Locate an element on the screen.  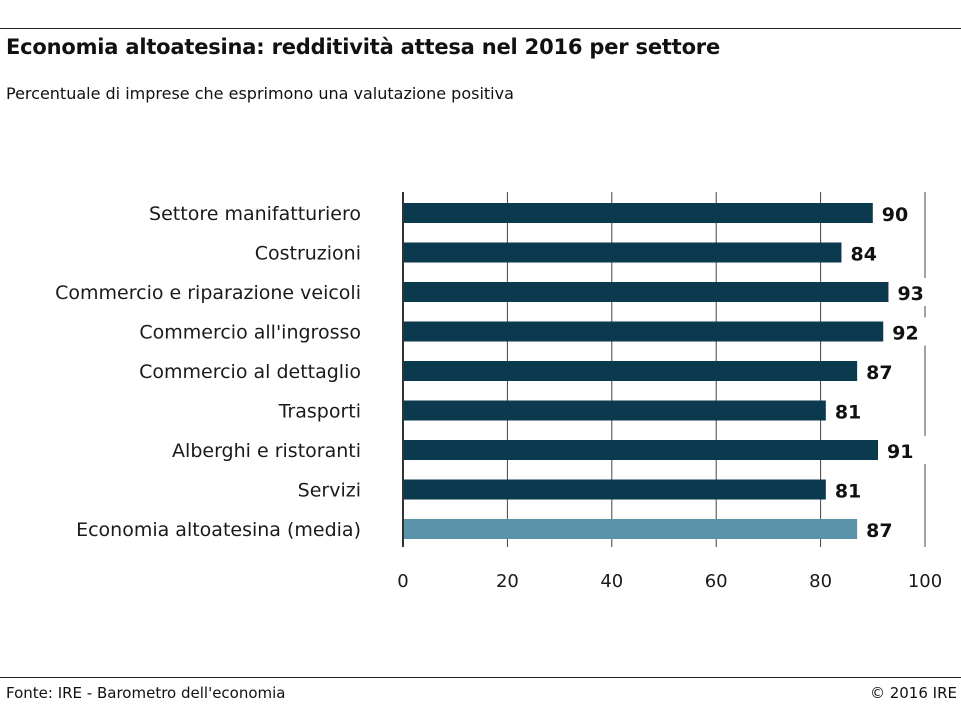
x-tick-label: 80 is located at coordinates (820, 581).